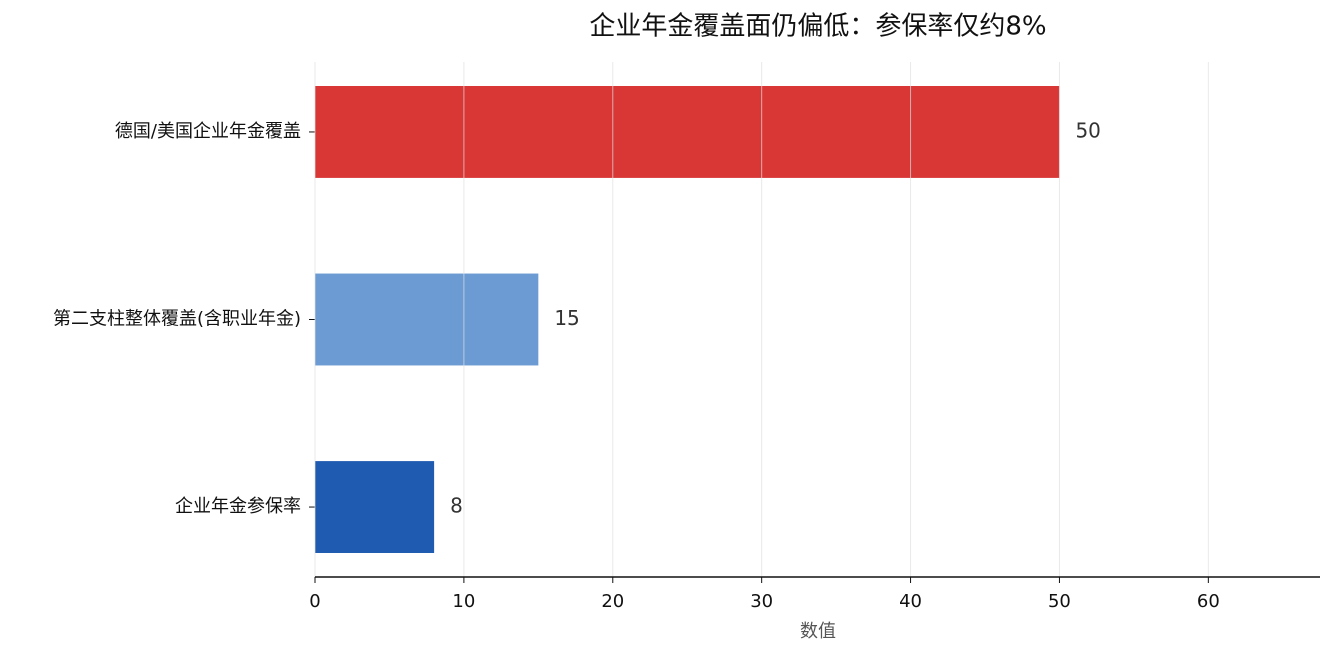 The height and width of the screenshot is (660, 1335). What do you see at coordinates (463, 601) in the screenshot?
I see `x-tick-label: 10` at bounding box center [463, 601].